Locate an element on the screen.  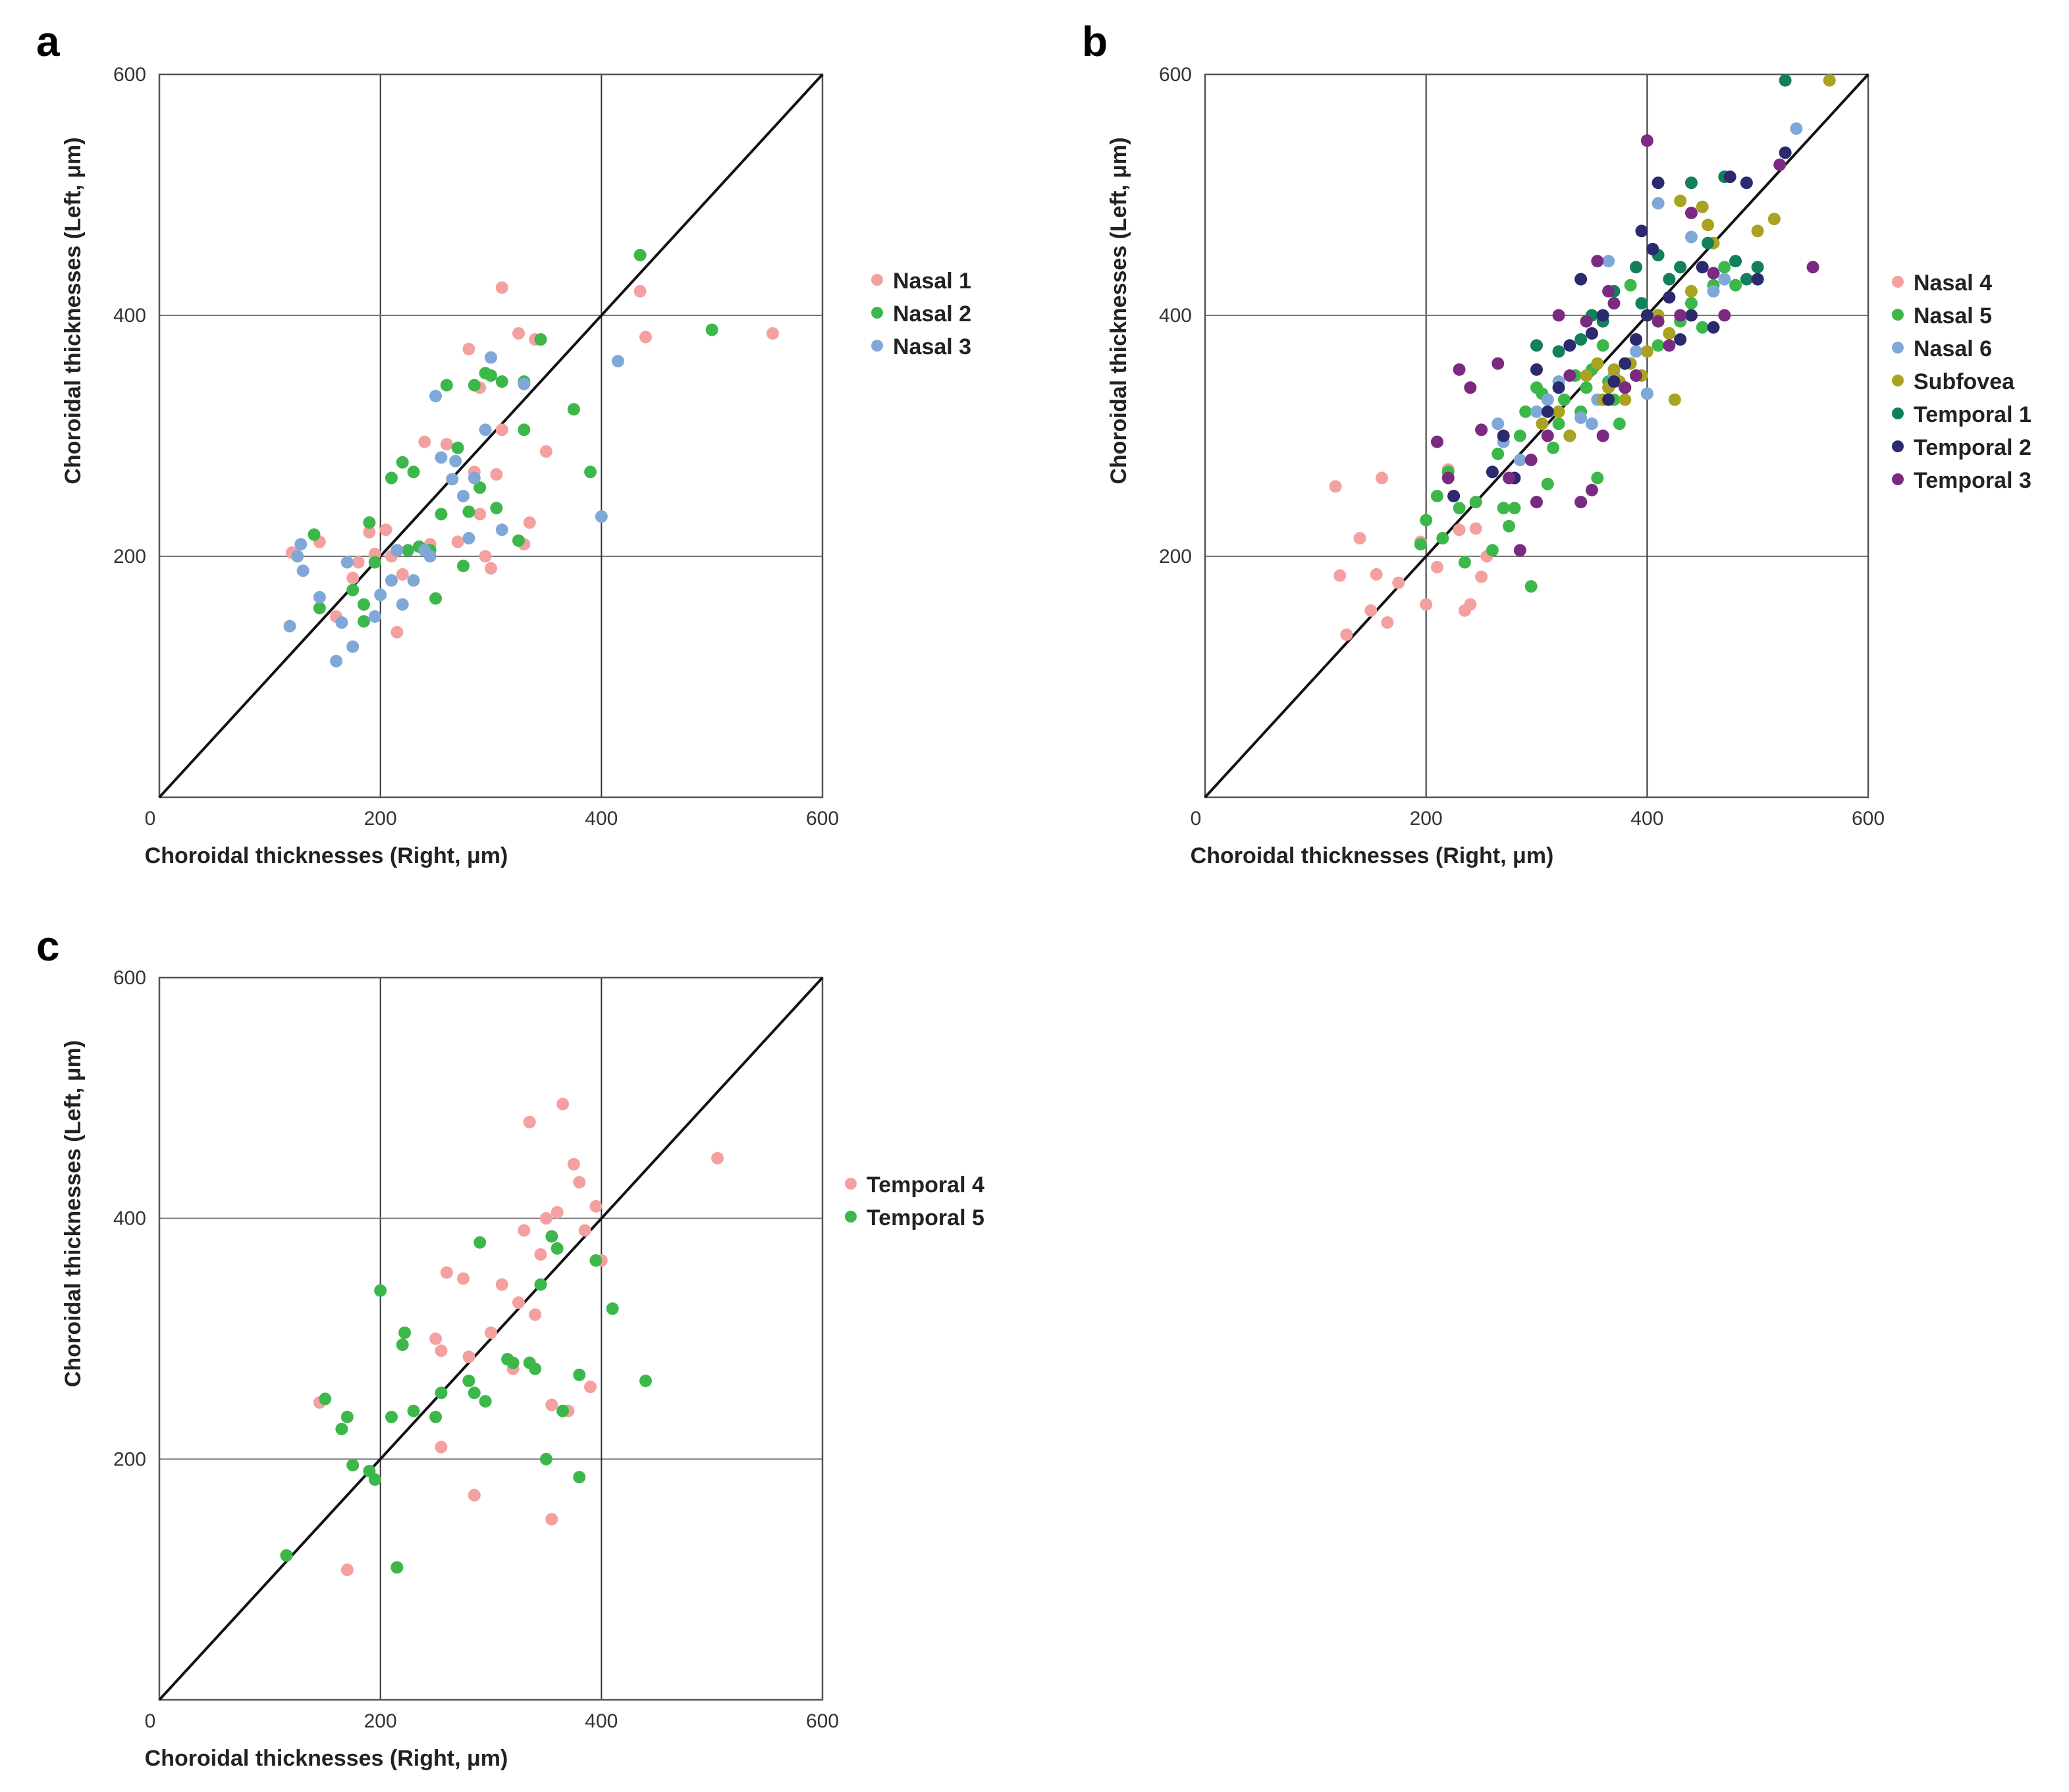
legend-label: Nasal 6 is located at coordinates (1953, 349).